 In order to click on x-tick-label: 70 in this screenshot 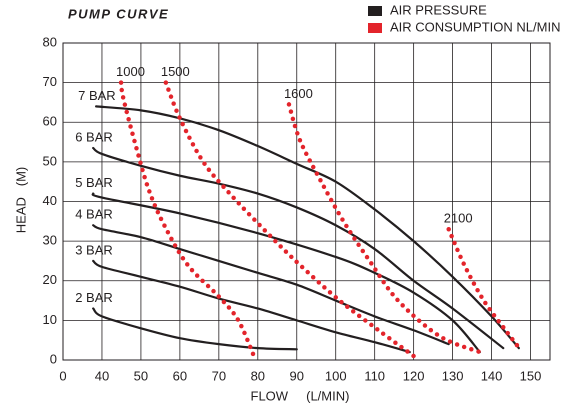, I will do `click(219, 375)`.